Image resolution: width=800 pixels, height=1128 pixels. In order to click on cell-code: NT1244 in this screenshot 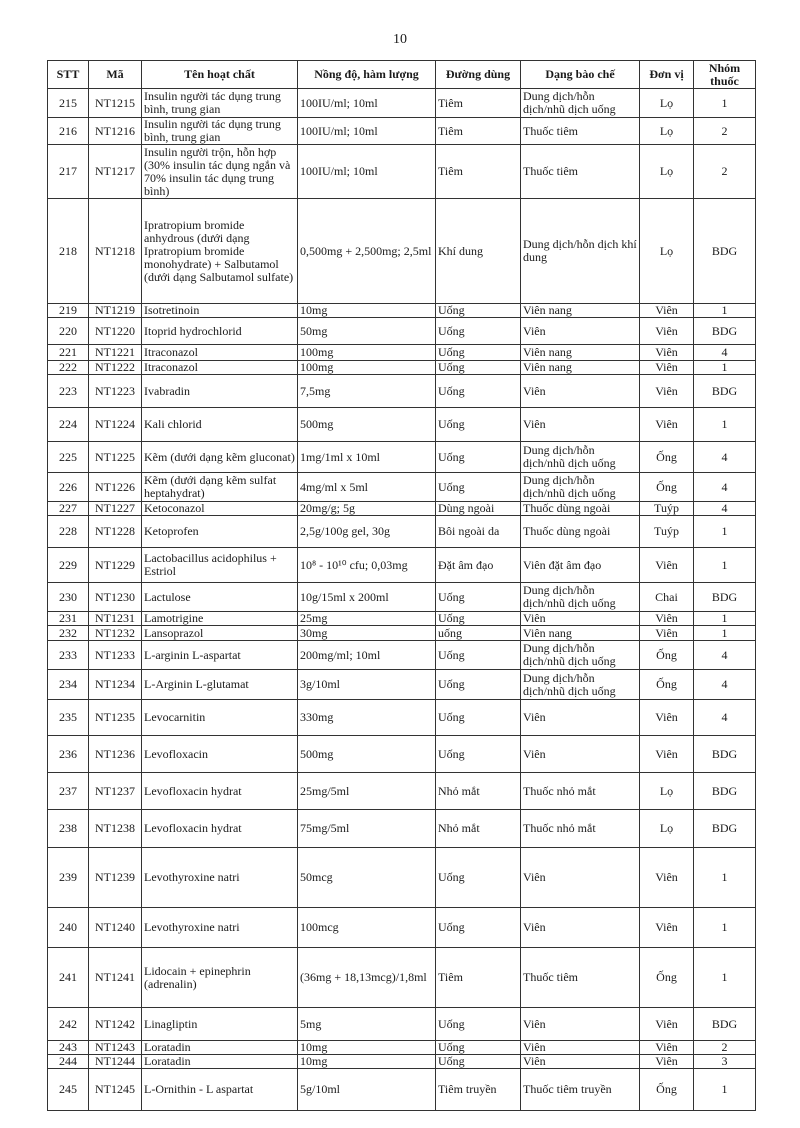, I will do `click(115, 1061)`.